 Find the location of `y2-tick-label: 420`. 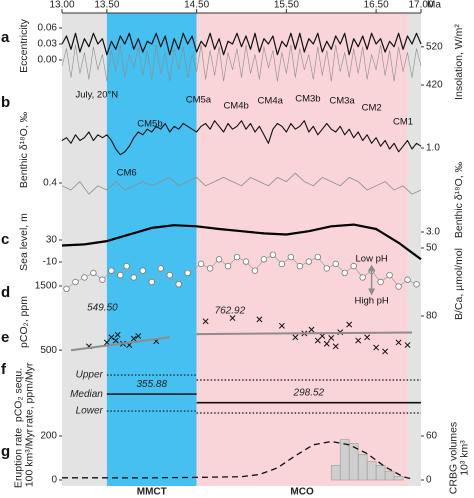

y2-tick-label: 420 is located at coordinates (434, 85).